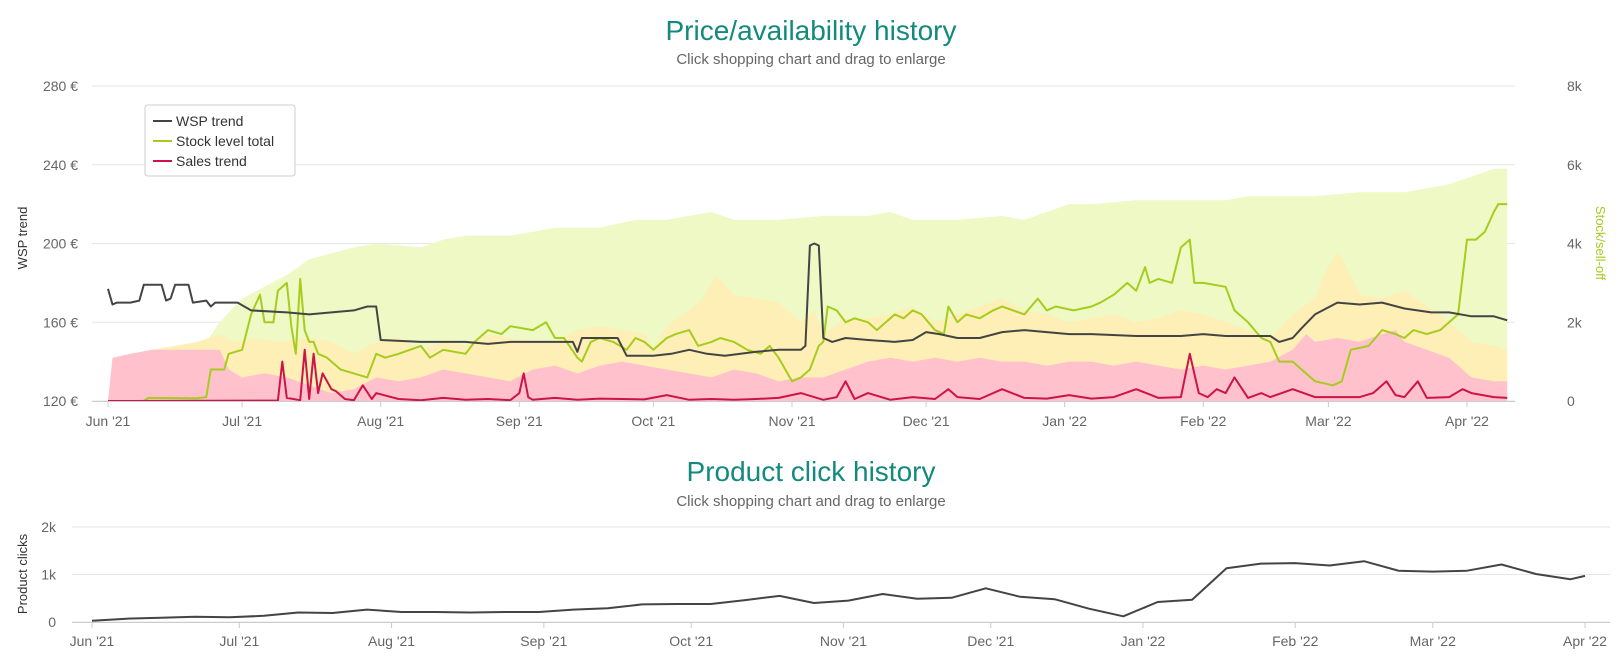 The image size is (1623, 667). Describe the element at coordinates (49, 527) in the screenshot. I see `chart2-y-tick-label: 2k` at that location.